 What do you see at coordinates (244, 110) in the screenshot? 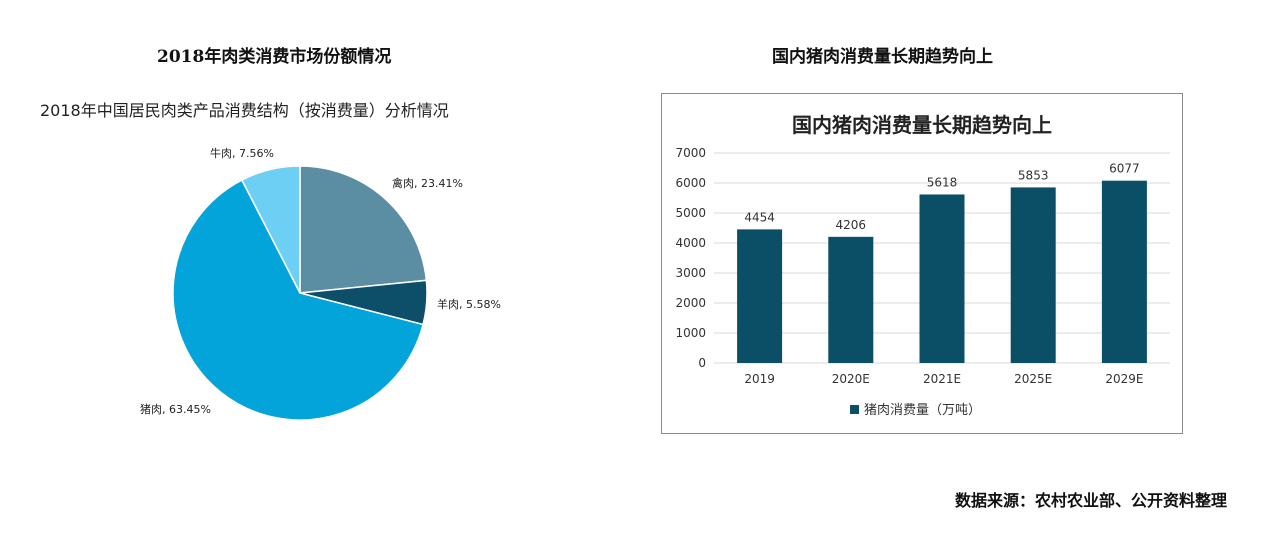
I see `pie-chart-title: 2018年中国居民肉类产品消费结构（按消费量）分析情况` at bounding box center [244, 110].